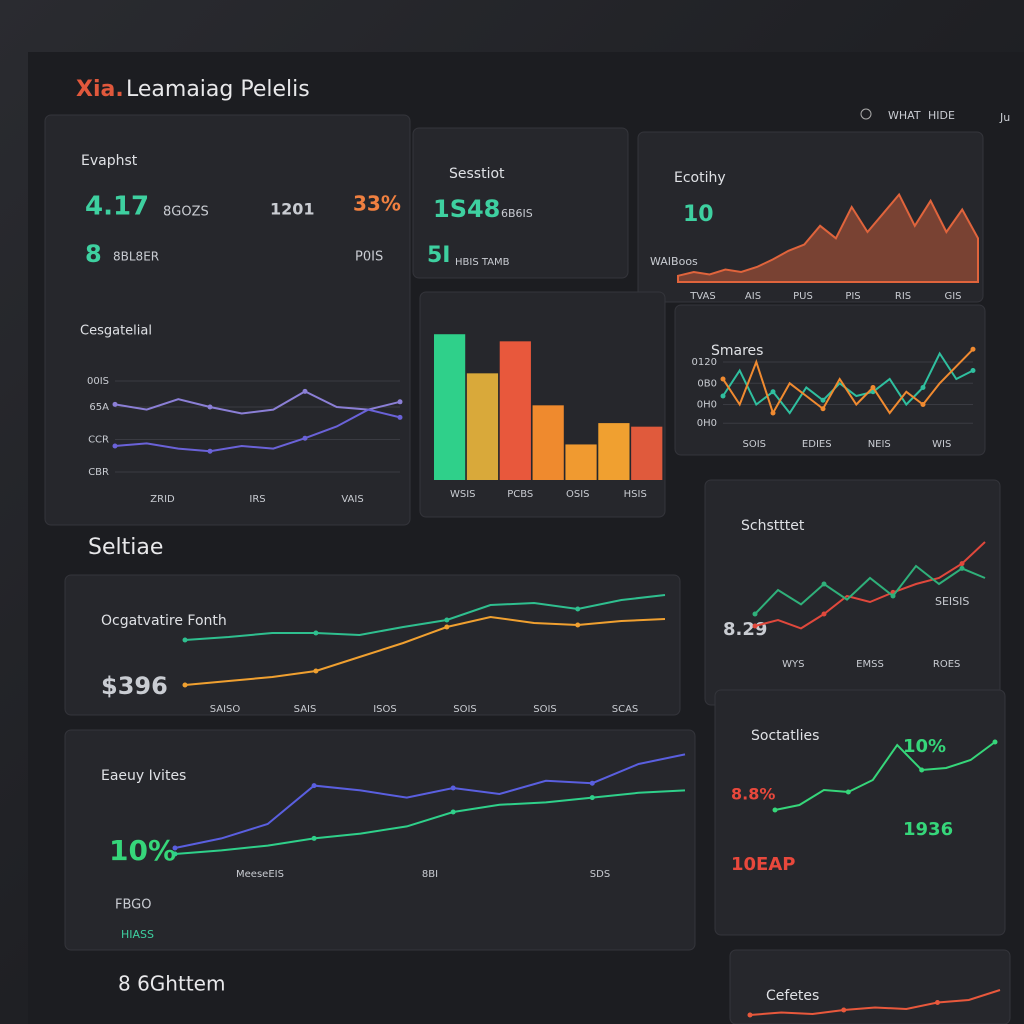 The height and width of the screenshot is (1024, 1024). Describe the element at coordinates (879, 444) in the screenshot. I see `x-tick-label: NEIS` at that location.